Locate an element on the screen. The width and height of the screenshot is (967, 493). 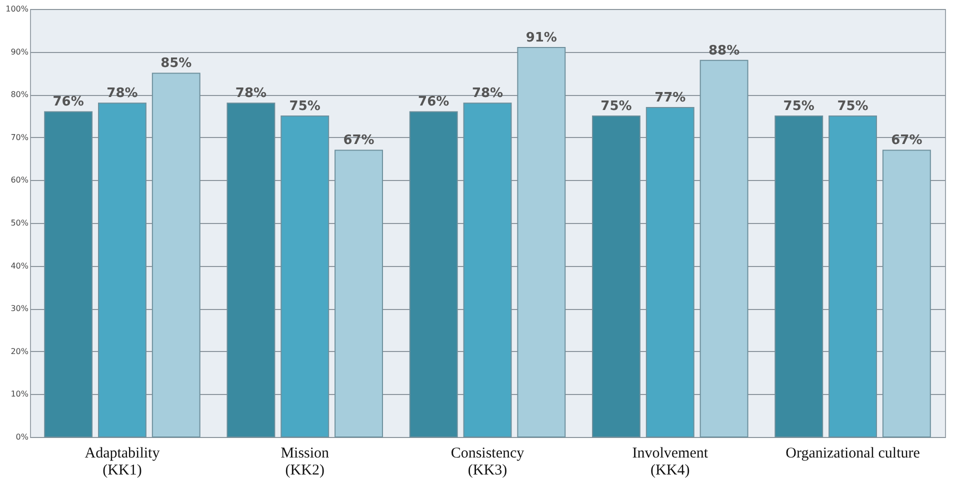
x-tick-label: Mission (KK2) is located at coordinates (305, 462).